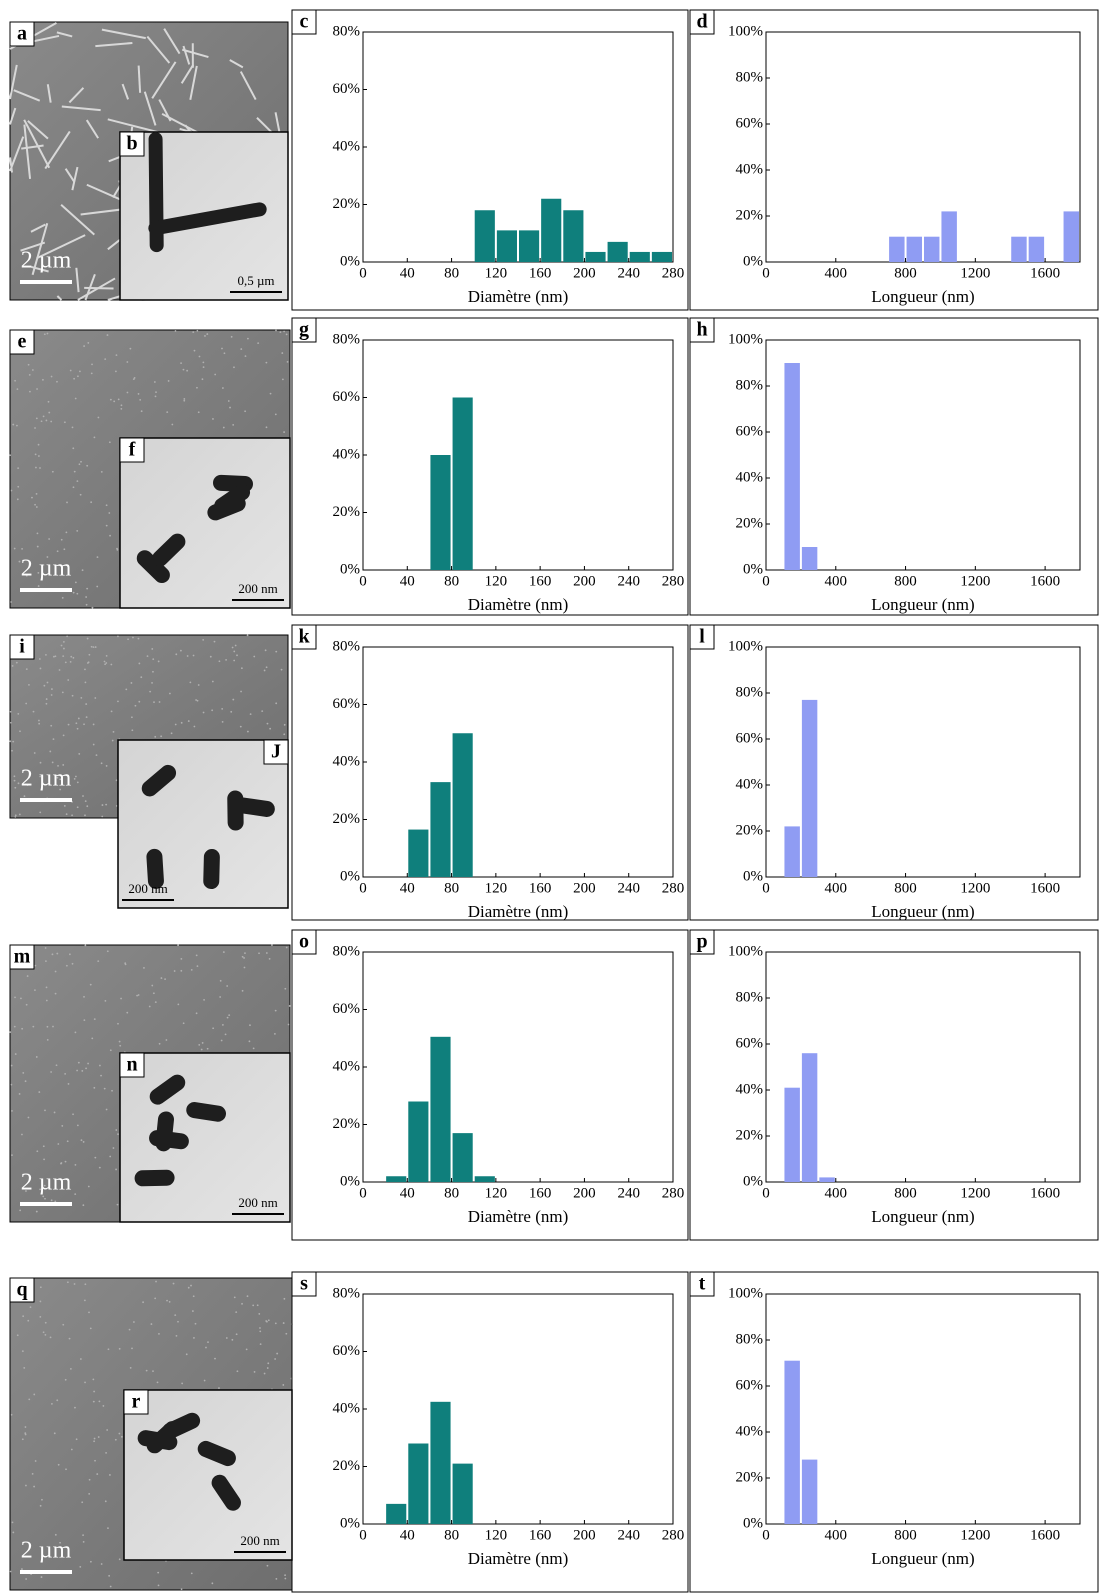 The width and height of the screenshot is (1102, 1593). What do you see at coordinates (673, 1193) in the screenshot?
I see `x-tick-label: 280` at bounding box center [673, 1193].